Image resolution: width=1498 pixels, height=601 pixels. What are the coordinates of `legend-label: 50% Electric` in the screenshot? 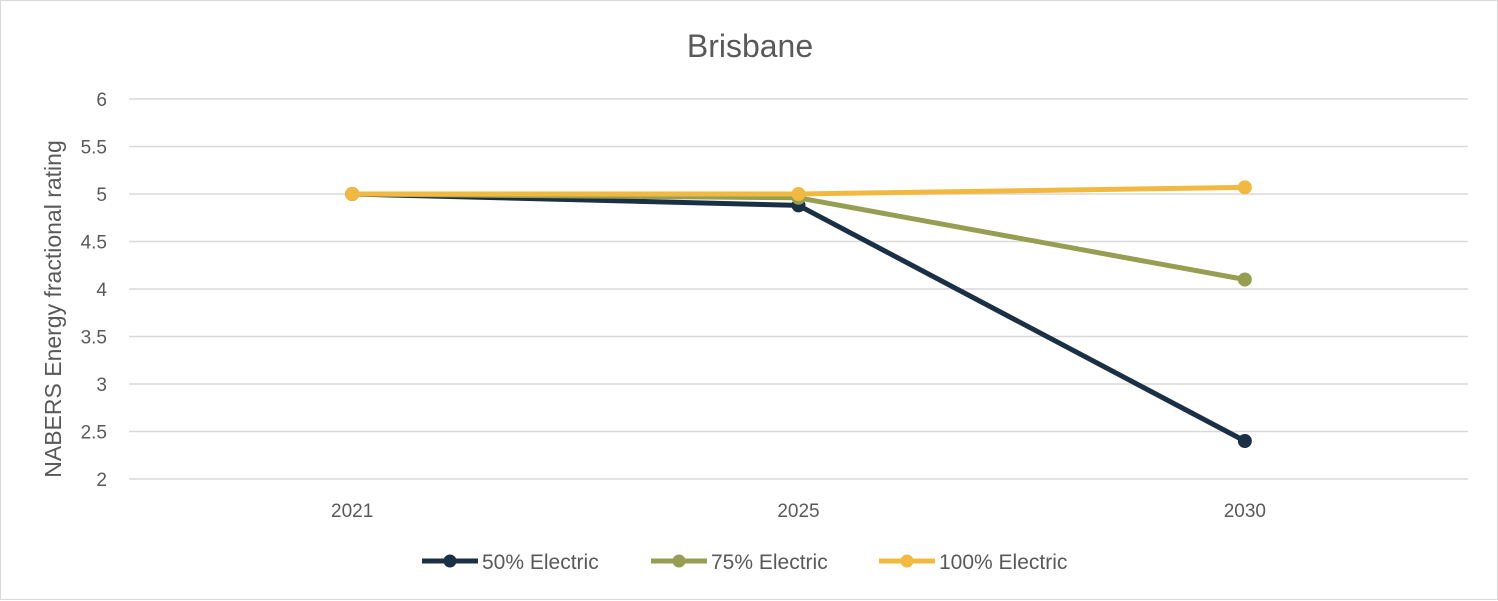 It's located at (540, 562).